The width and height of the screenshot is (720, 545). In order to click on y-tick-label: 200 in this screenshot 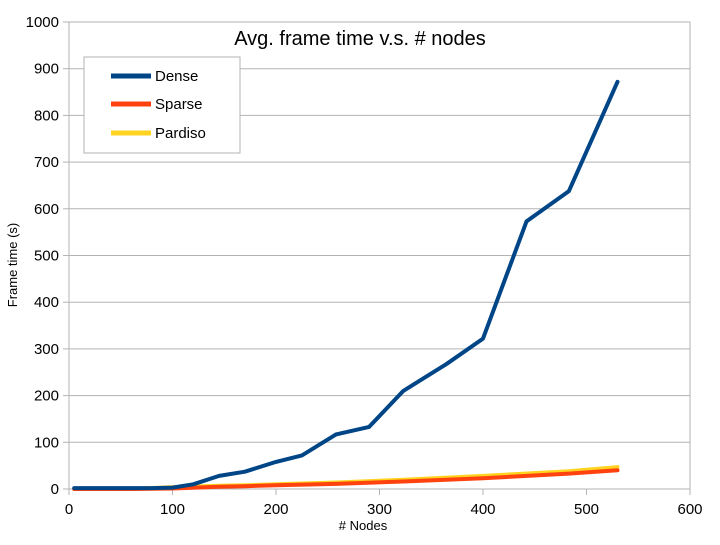, I will do `click(46, 396)`.